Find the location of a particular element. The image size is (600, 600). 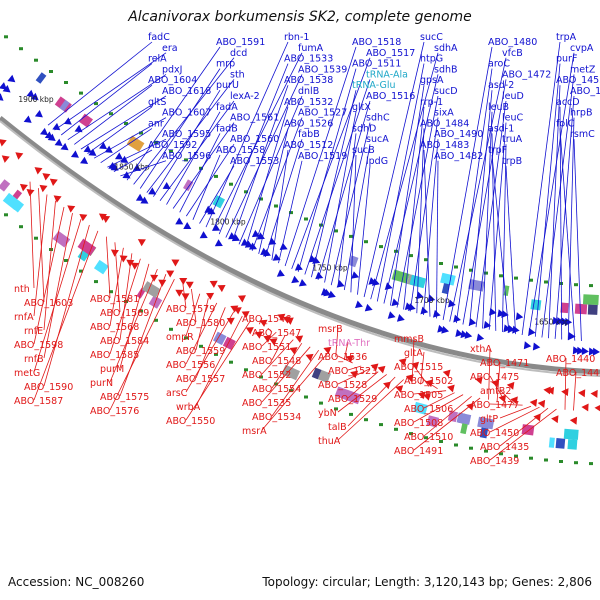

kbp-label: 1850 kbp is located at coordinates (132, 166).